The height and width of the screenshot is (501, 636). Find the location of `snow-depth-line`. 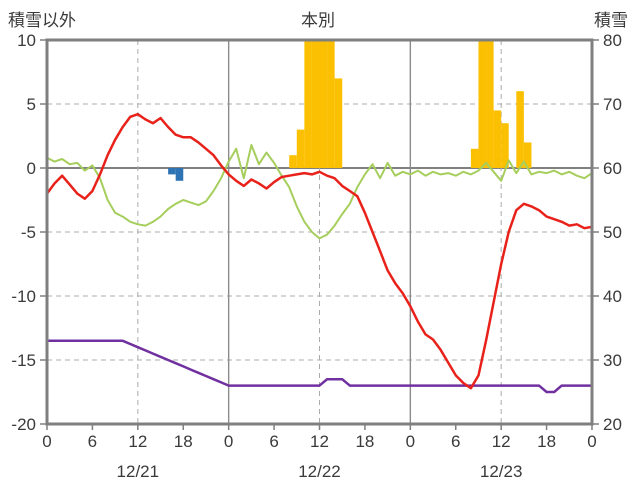

snow-depth-line is located at coordinates (319, 366).